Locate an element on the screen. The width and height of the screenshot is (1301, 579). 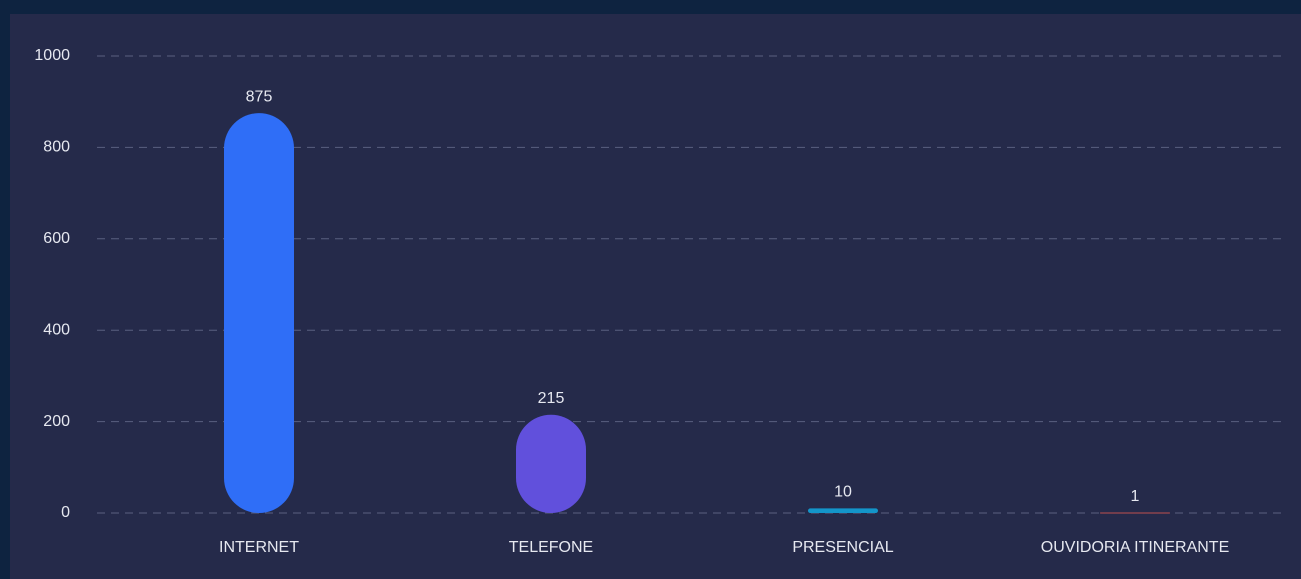
value-label: 1 is located at coordinates (1135, 496).